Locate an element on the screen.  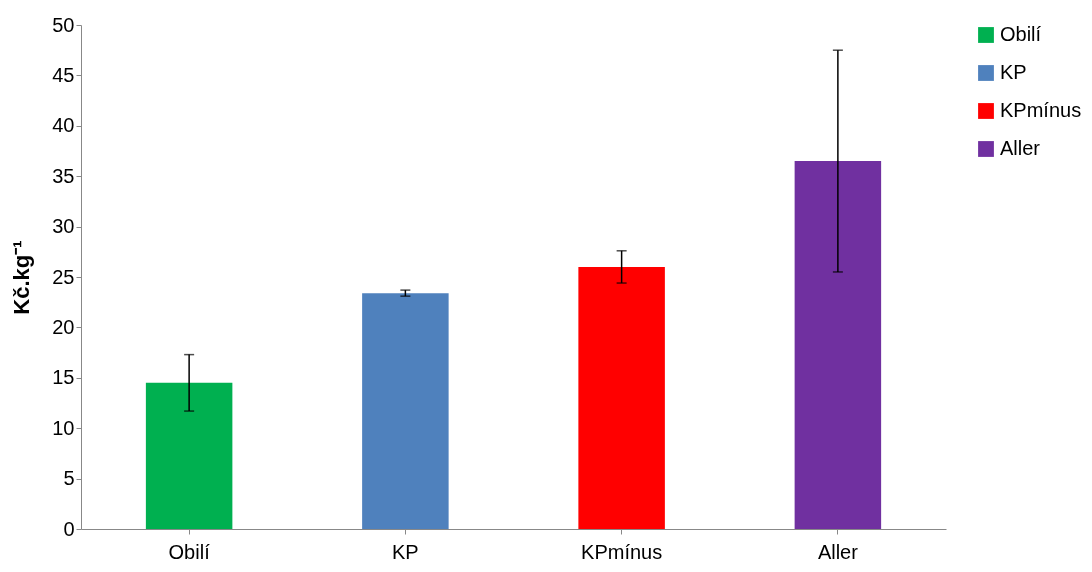
y-tick-label: 5 is located at coordinates (69, 478).